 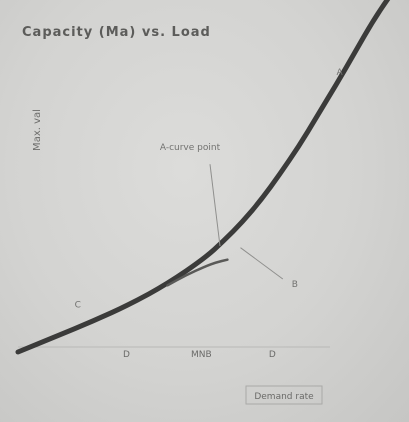 What do you see at coordinates (295, 285) in the screenshot?
I see `annotation-label-2: B` at bounding box center [295, 285].